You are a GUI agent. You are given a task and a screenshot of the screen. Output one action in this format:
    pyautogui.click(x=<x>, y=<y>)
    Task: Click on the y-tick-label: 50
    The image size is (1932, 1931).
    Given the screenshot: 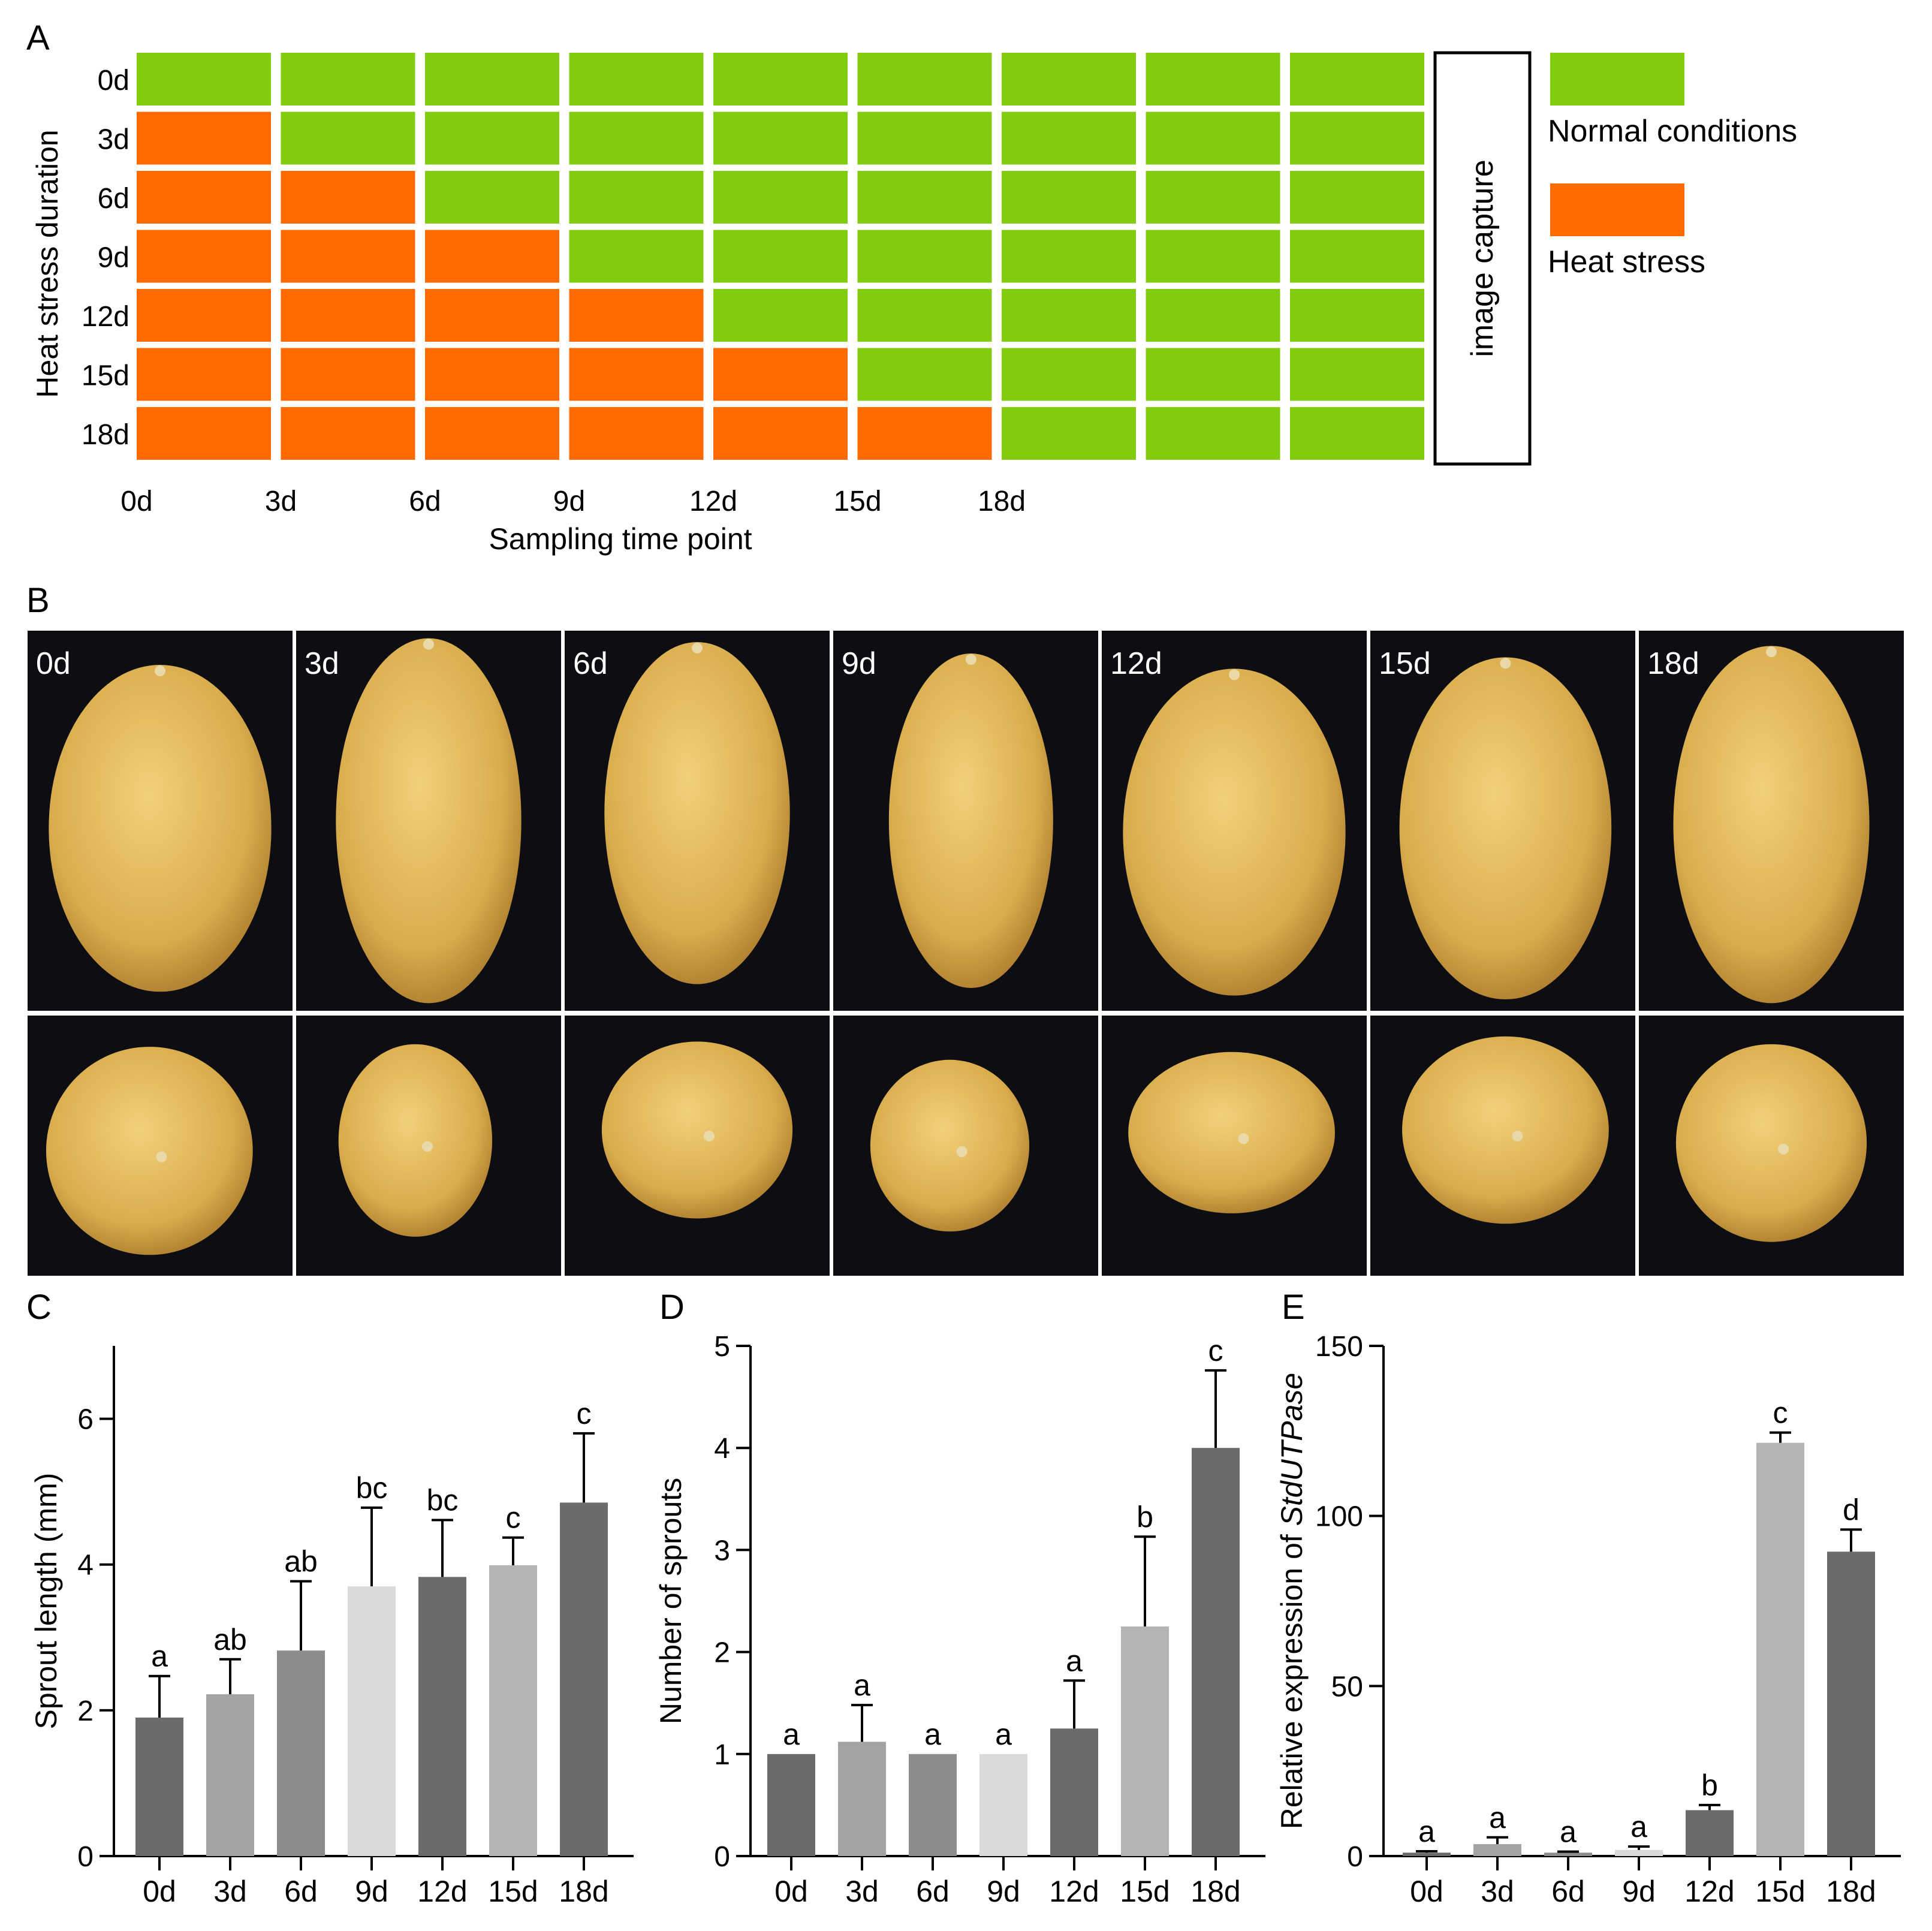 What is the action you would take?
    pyautogui.click(x=1347, y=1687)
    